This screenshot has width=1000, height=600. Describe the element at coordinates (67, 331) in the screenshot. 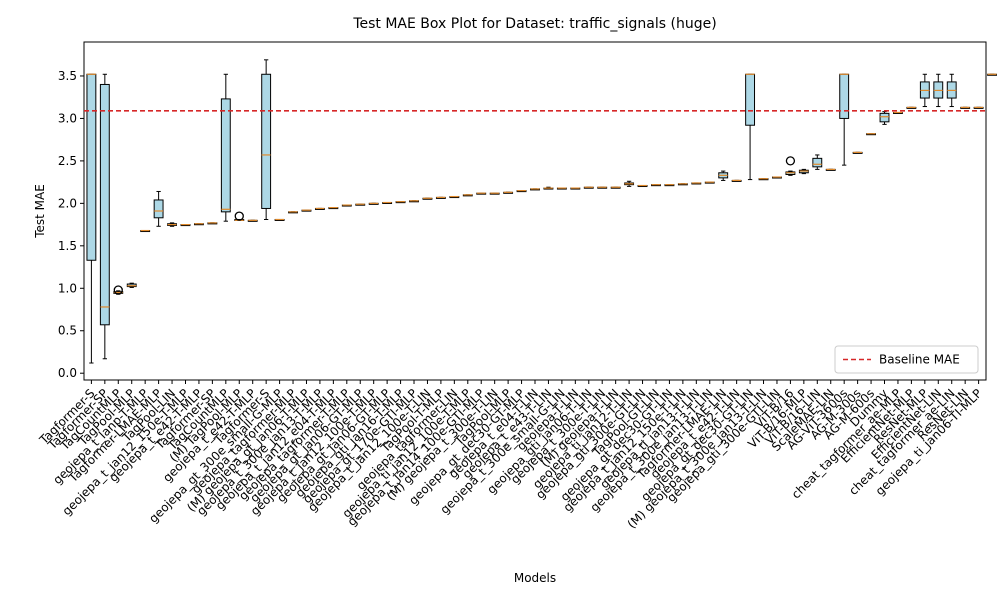

I see `y-tick-label: 0.5` at that location.